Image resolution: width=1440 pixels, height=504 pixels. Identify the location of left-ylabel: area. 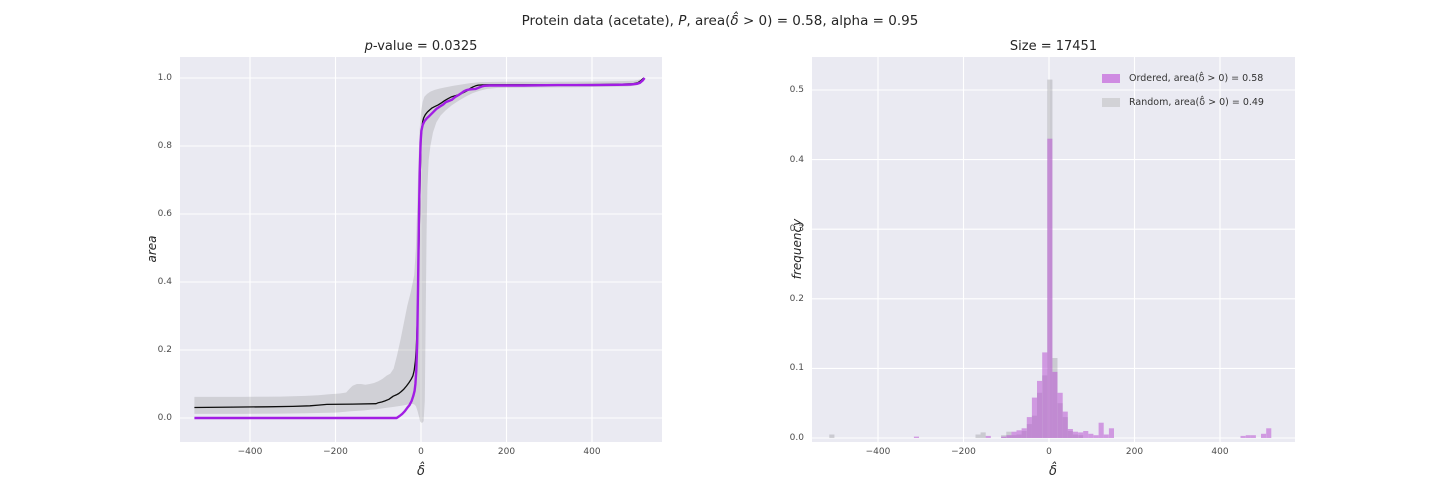
(152, 249).